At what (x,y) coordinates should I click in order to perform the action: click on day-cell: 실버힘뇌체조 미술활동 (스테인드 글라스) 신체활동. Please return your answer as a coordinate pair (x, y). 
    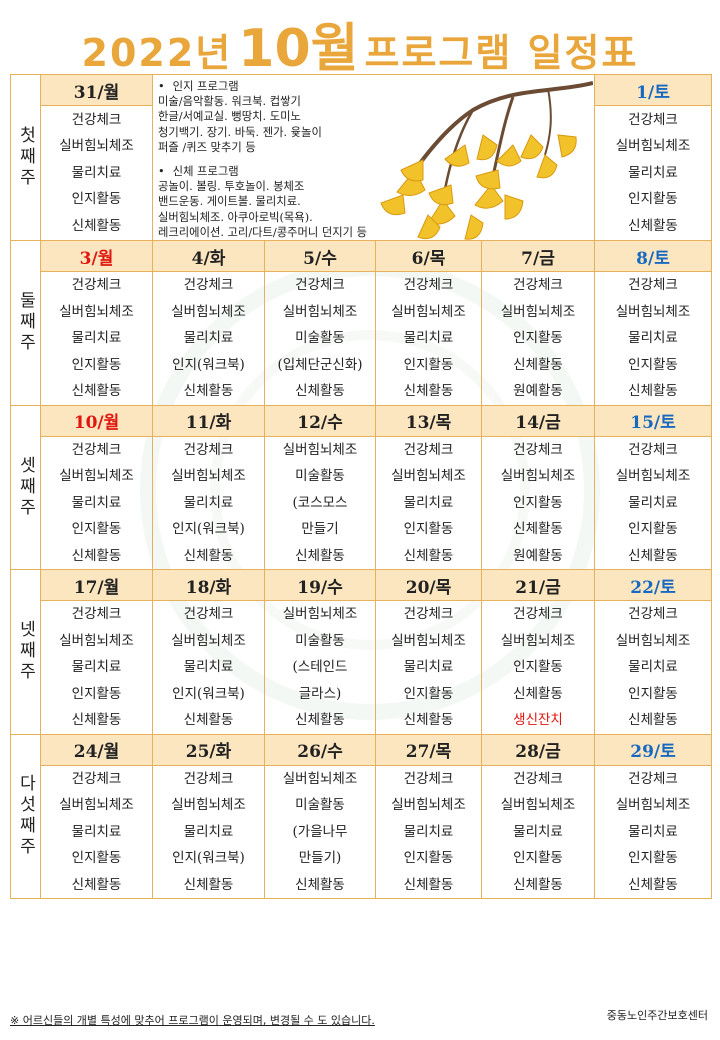
    Looking at the image, I should click on (320, 667).